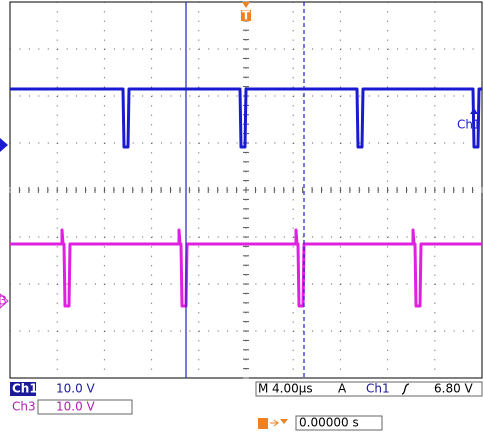 The height and width of the screenshot is (432, 484). I want to click on ch3-ground-label: 3, so click(3, 301).